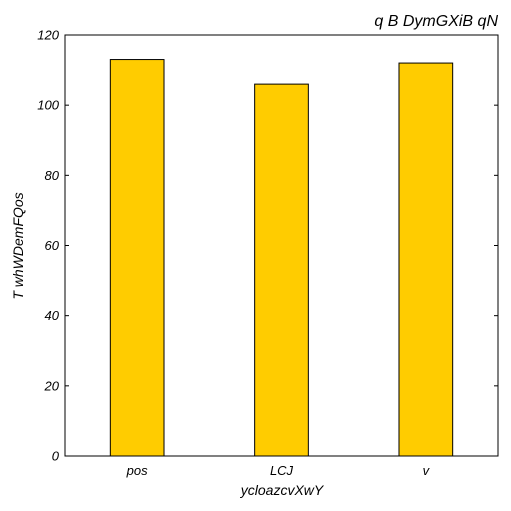 The image size is (511, 511). I want to click on x-tick-label: pos, so click(137, 470).